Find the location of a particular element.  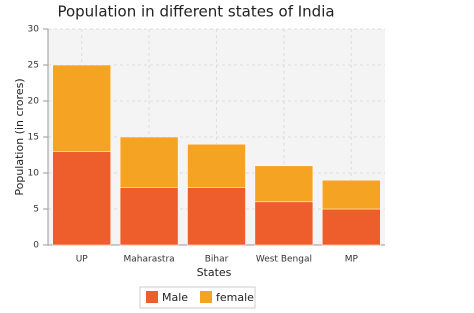

x-tick-label: West Bengal is located at coordinates (284, 260).